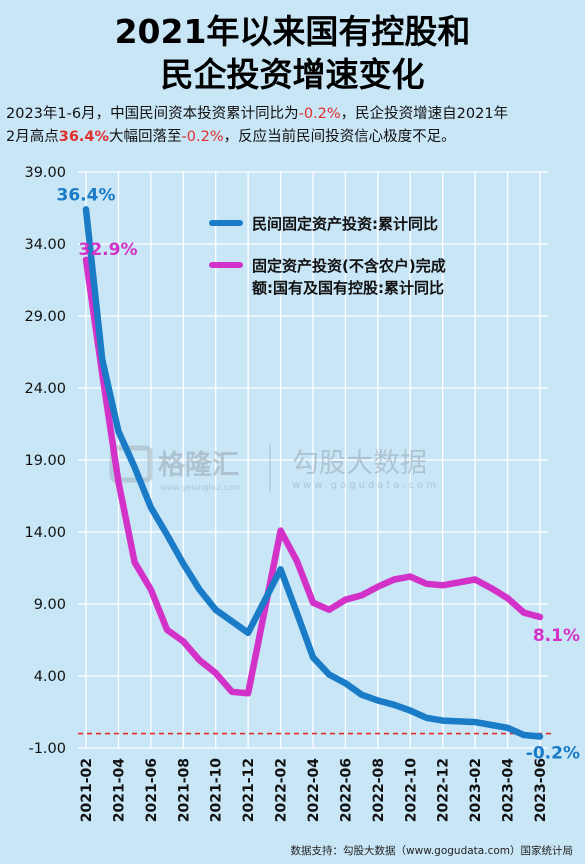  Describe the element at coordinates (108, 250) in the screenshot. I see `data-label-state-start: 32.9%` at that location.